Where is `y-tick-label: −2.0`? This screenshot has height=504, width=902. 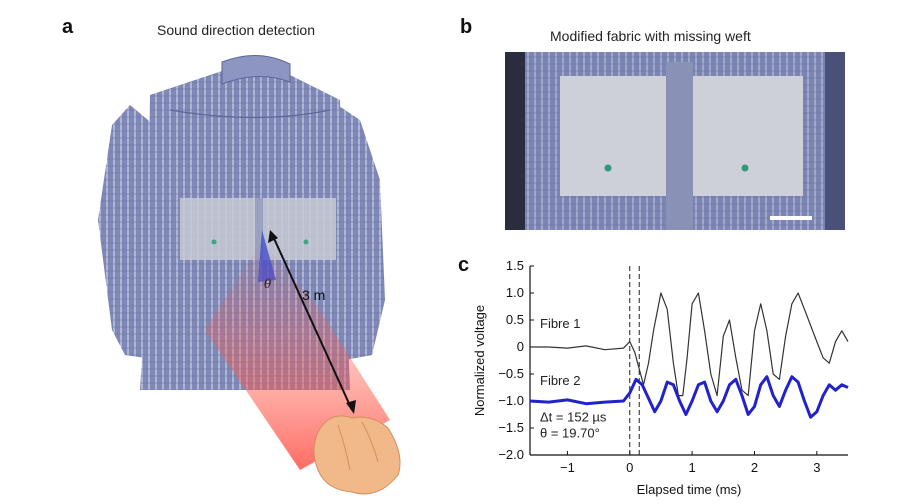
y-tick-label: −2.0 is located at coordinates (511, 454).